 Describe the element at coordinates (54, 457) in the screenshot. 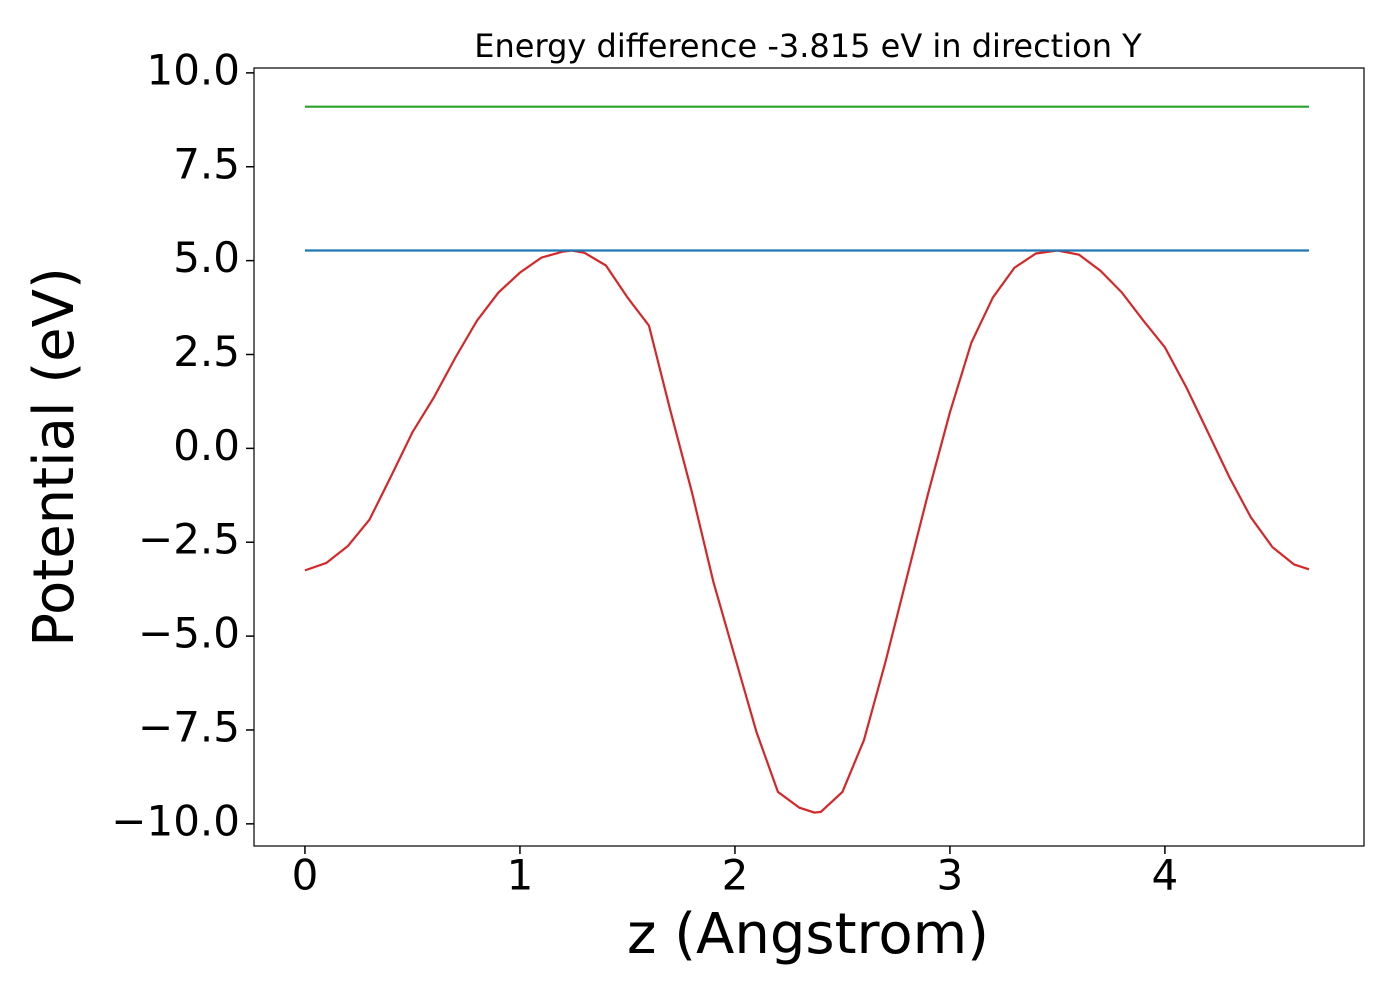

I see `y-axis-label: Potential (eV)` at that location.